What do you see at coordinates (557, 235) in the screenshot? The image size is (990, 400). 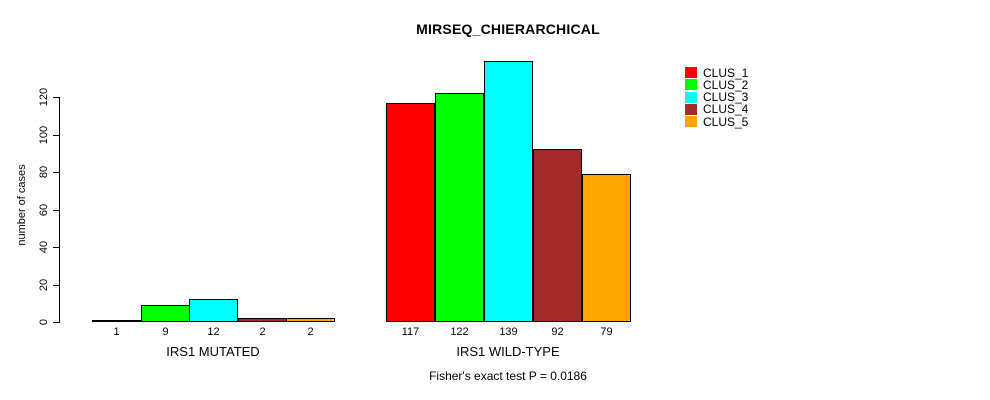 I see `bar-clus_4-group1` at bounding box center [557, 235].